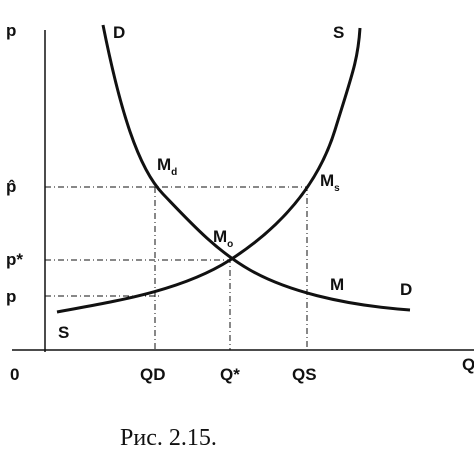 This screenshot has width=474, height=465. I want to click on point-label: Ms, so click(330, 182).